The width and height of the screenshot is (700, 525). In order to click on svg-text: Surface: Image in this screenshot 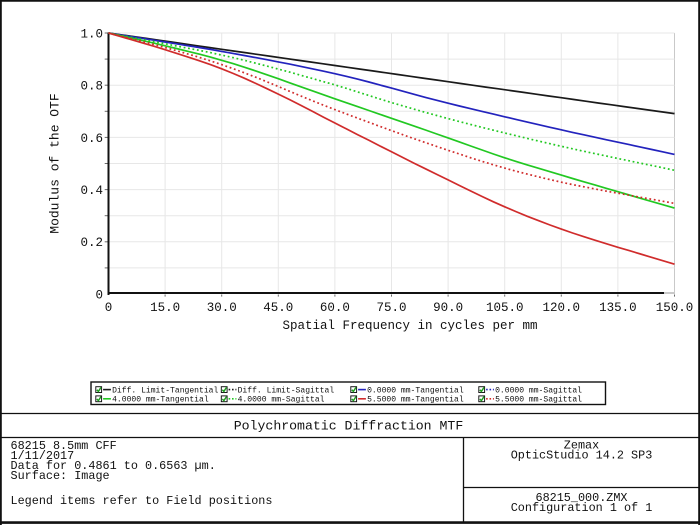, I will do `click(60, 476)`.